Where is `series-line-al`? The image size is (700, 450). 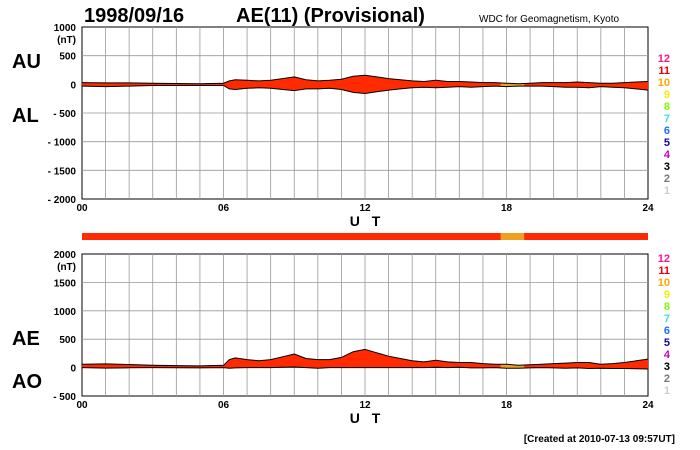 series-line-al is located at coordinates (365, 90).